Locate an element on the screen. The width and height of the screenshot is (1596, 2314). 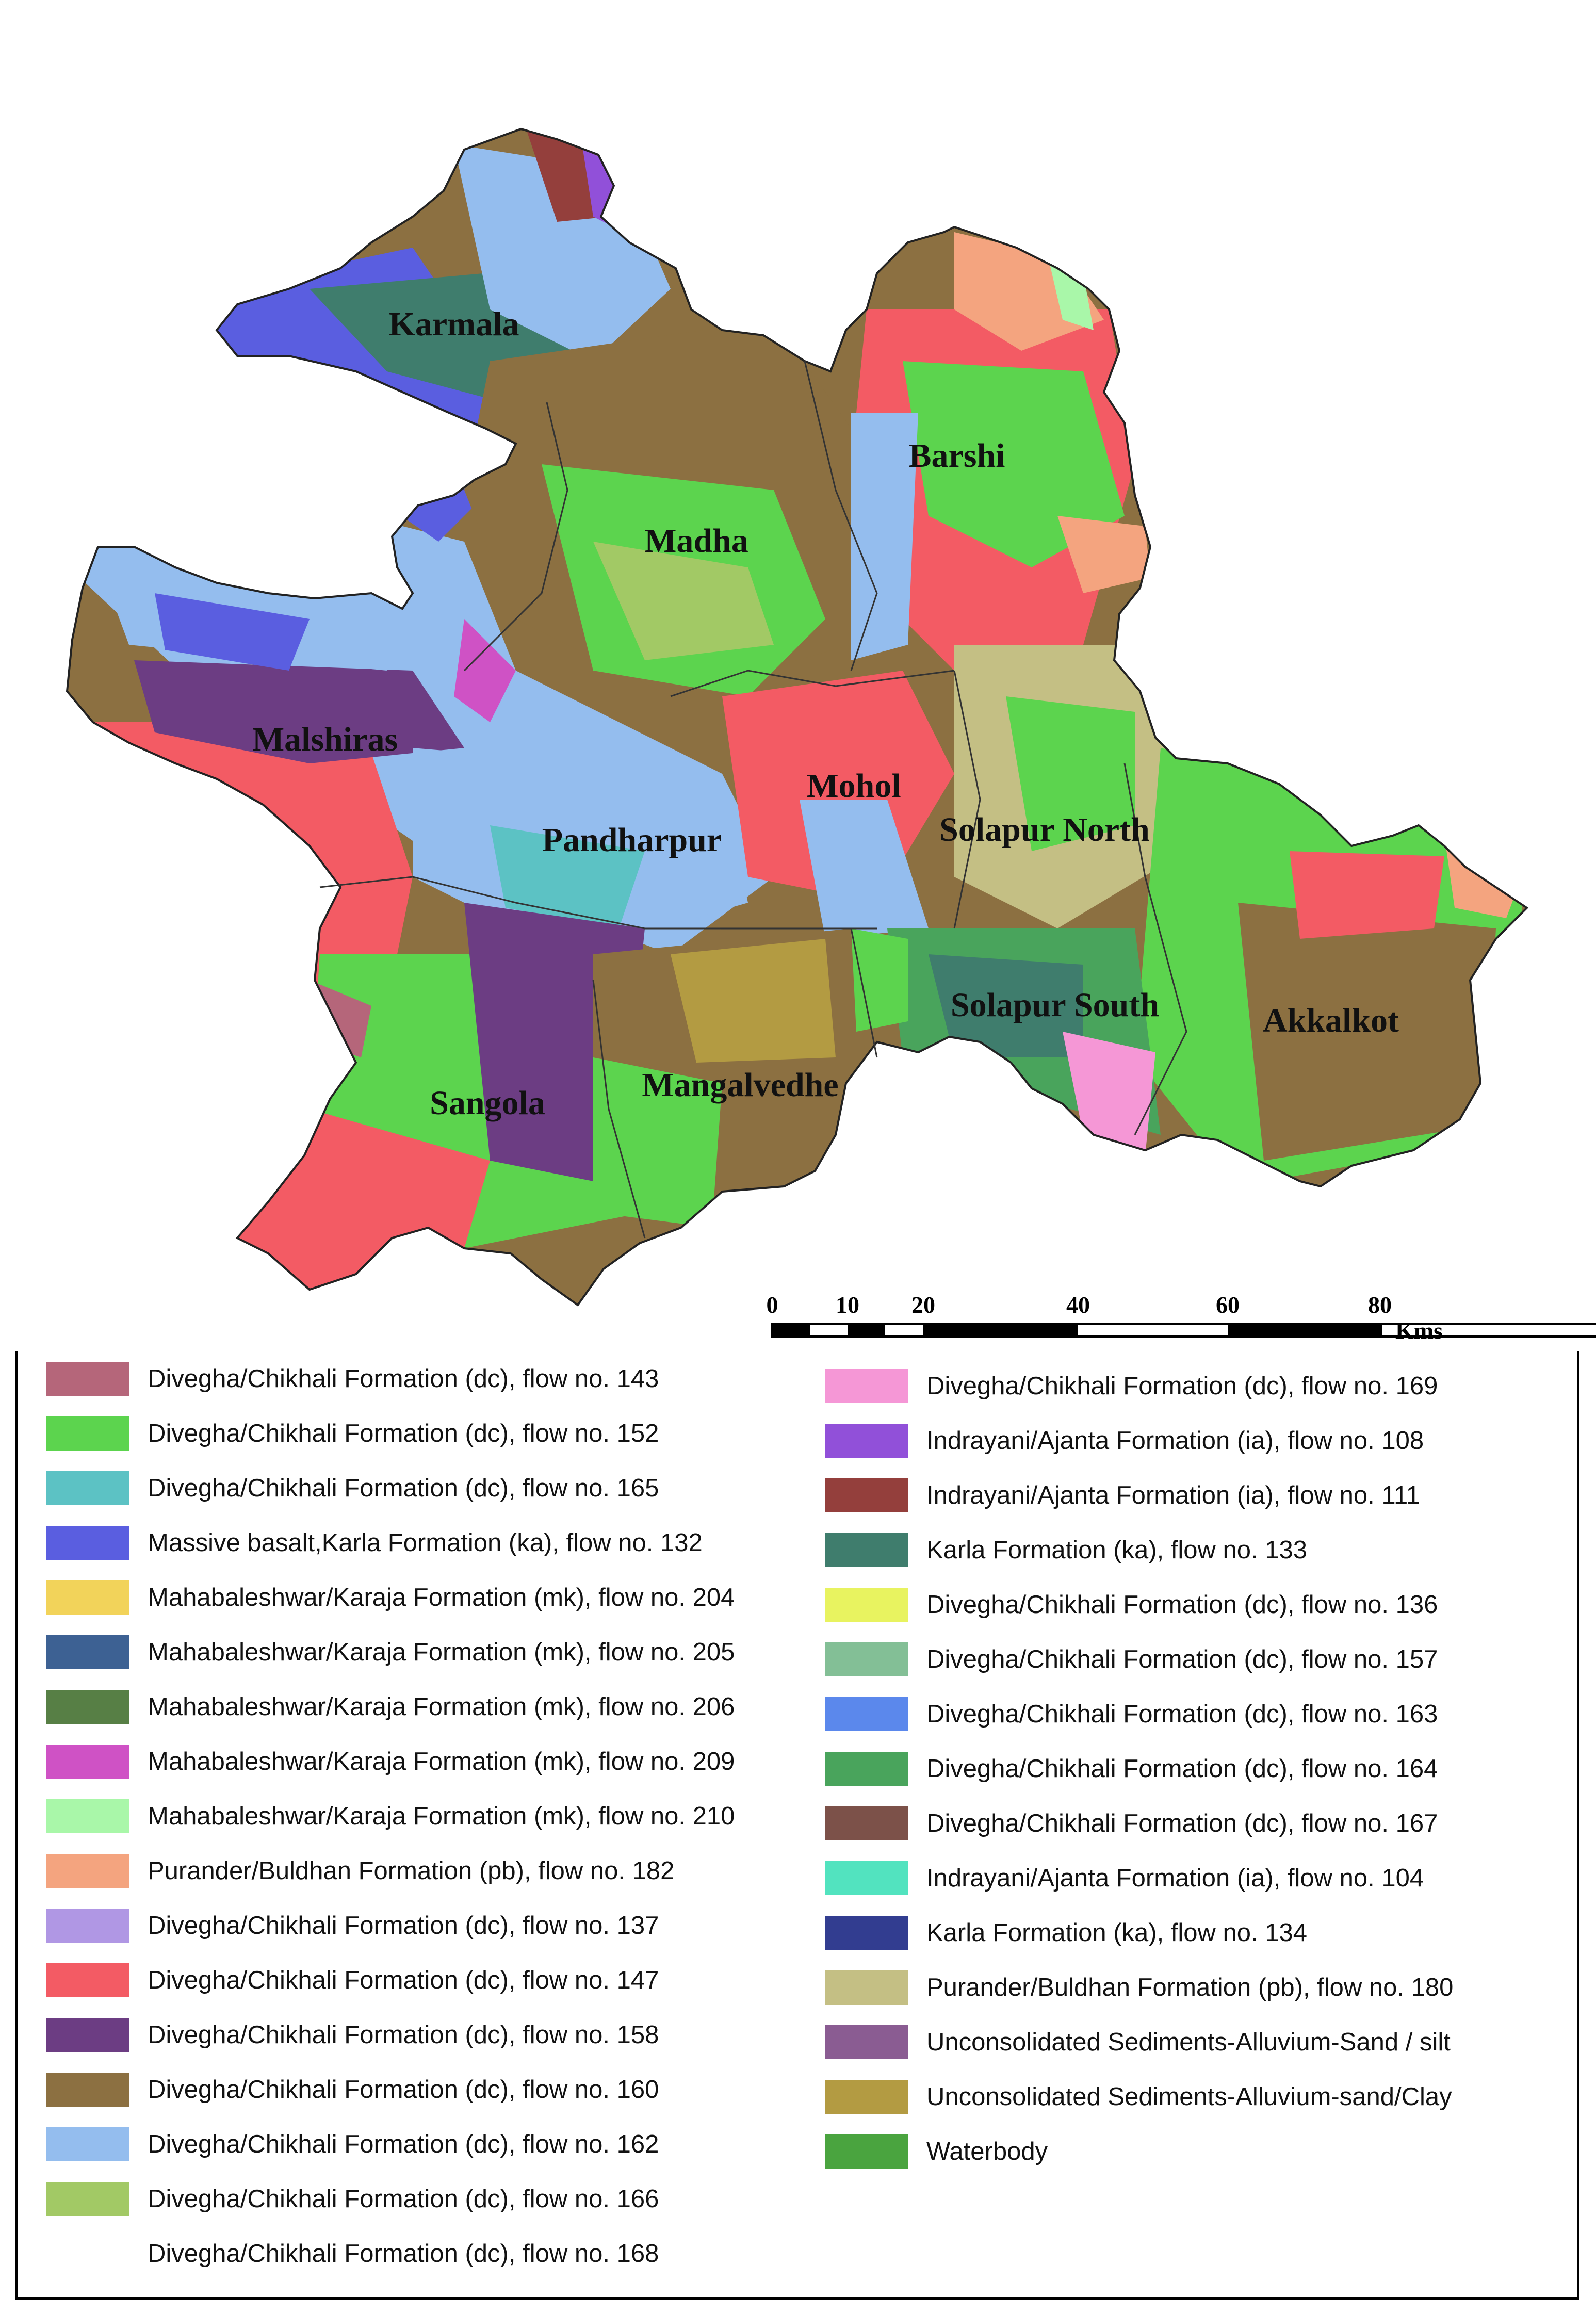
district-label-pandharpur: Pandharpur is located at coordinates (632, 840).